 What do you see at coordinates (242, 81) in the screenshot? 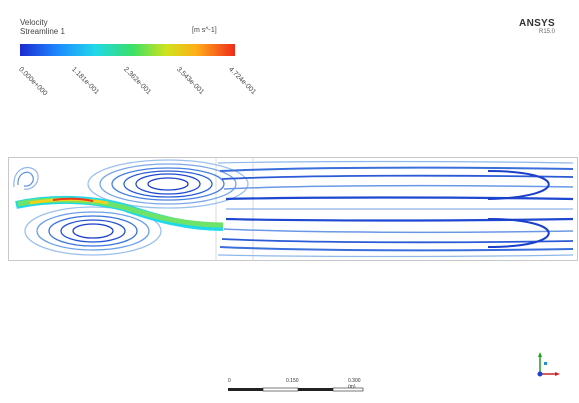
I see `legend-tick-4: 4.724e-001` at bounding box center [242, 81].